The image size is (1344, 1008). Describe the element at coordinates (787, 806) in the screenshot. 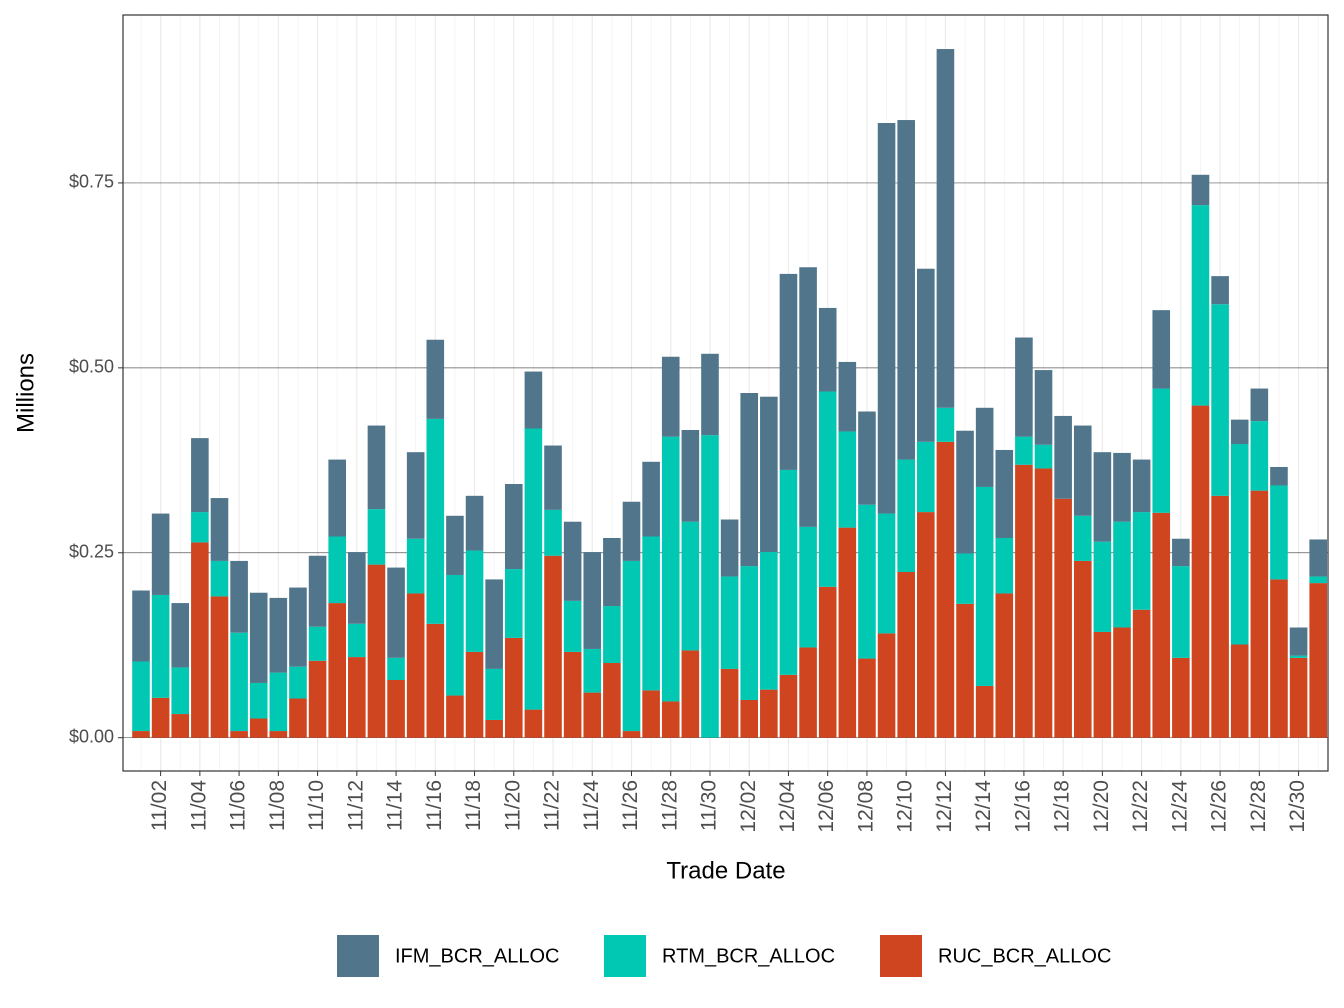

I see `x-tick-label: 12/04` at that location.